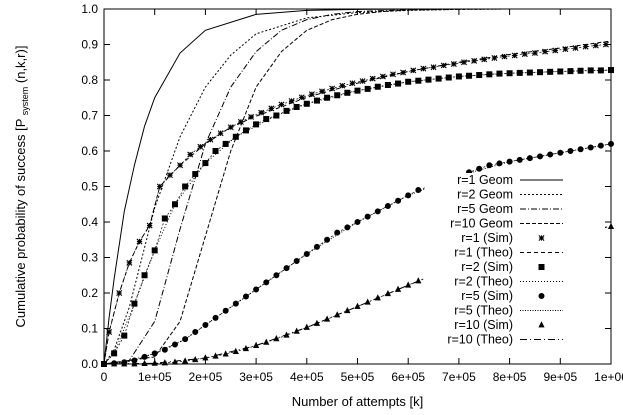 Image resolution: width=623 pixels, height=415 pixels. I want to click on x-tick-label: 8e+05, so click(510, 377).